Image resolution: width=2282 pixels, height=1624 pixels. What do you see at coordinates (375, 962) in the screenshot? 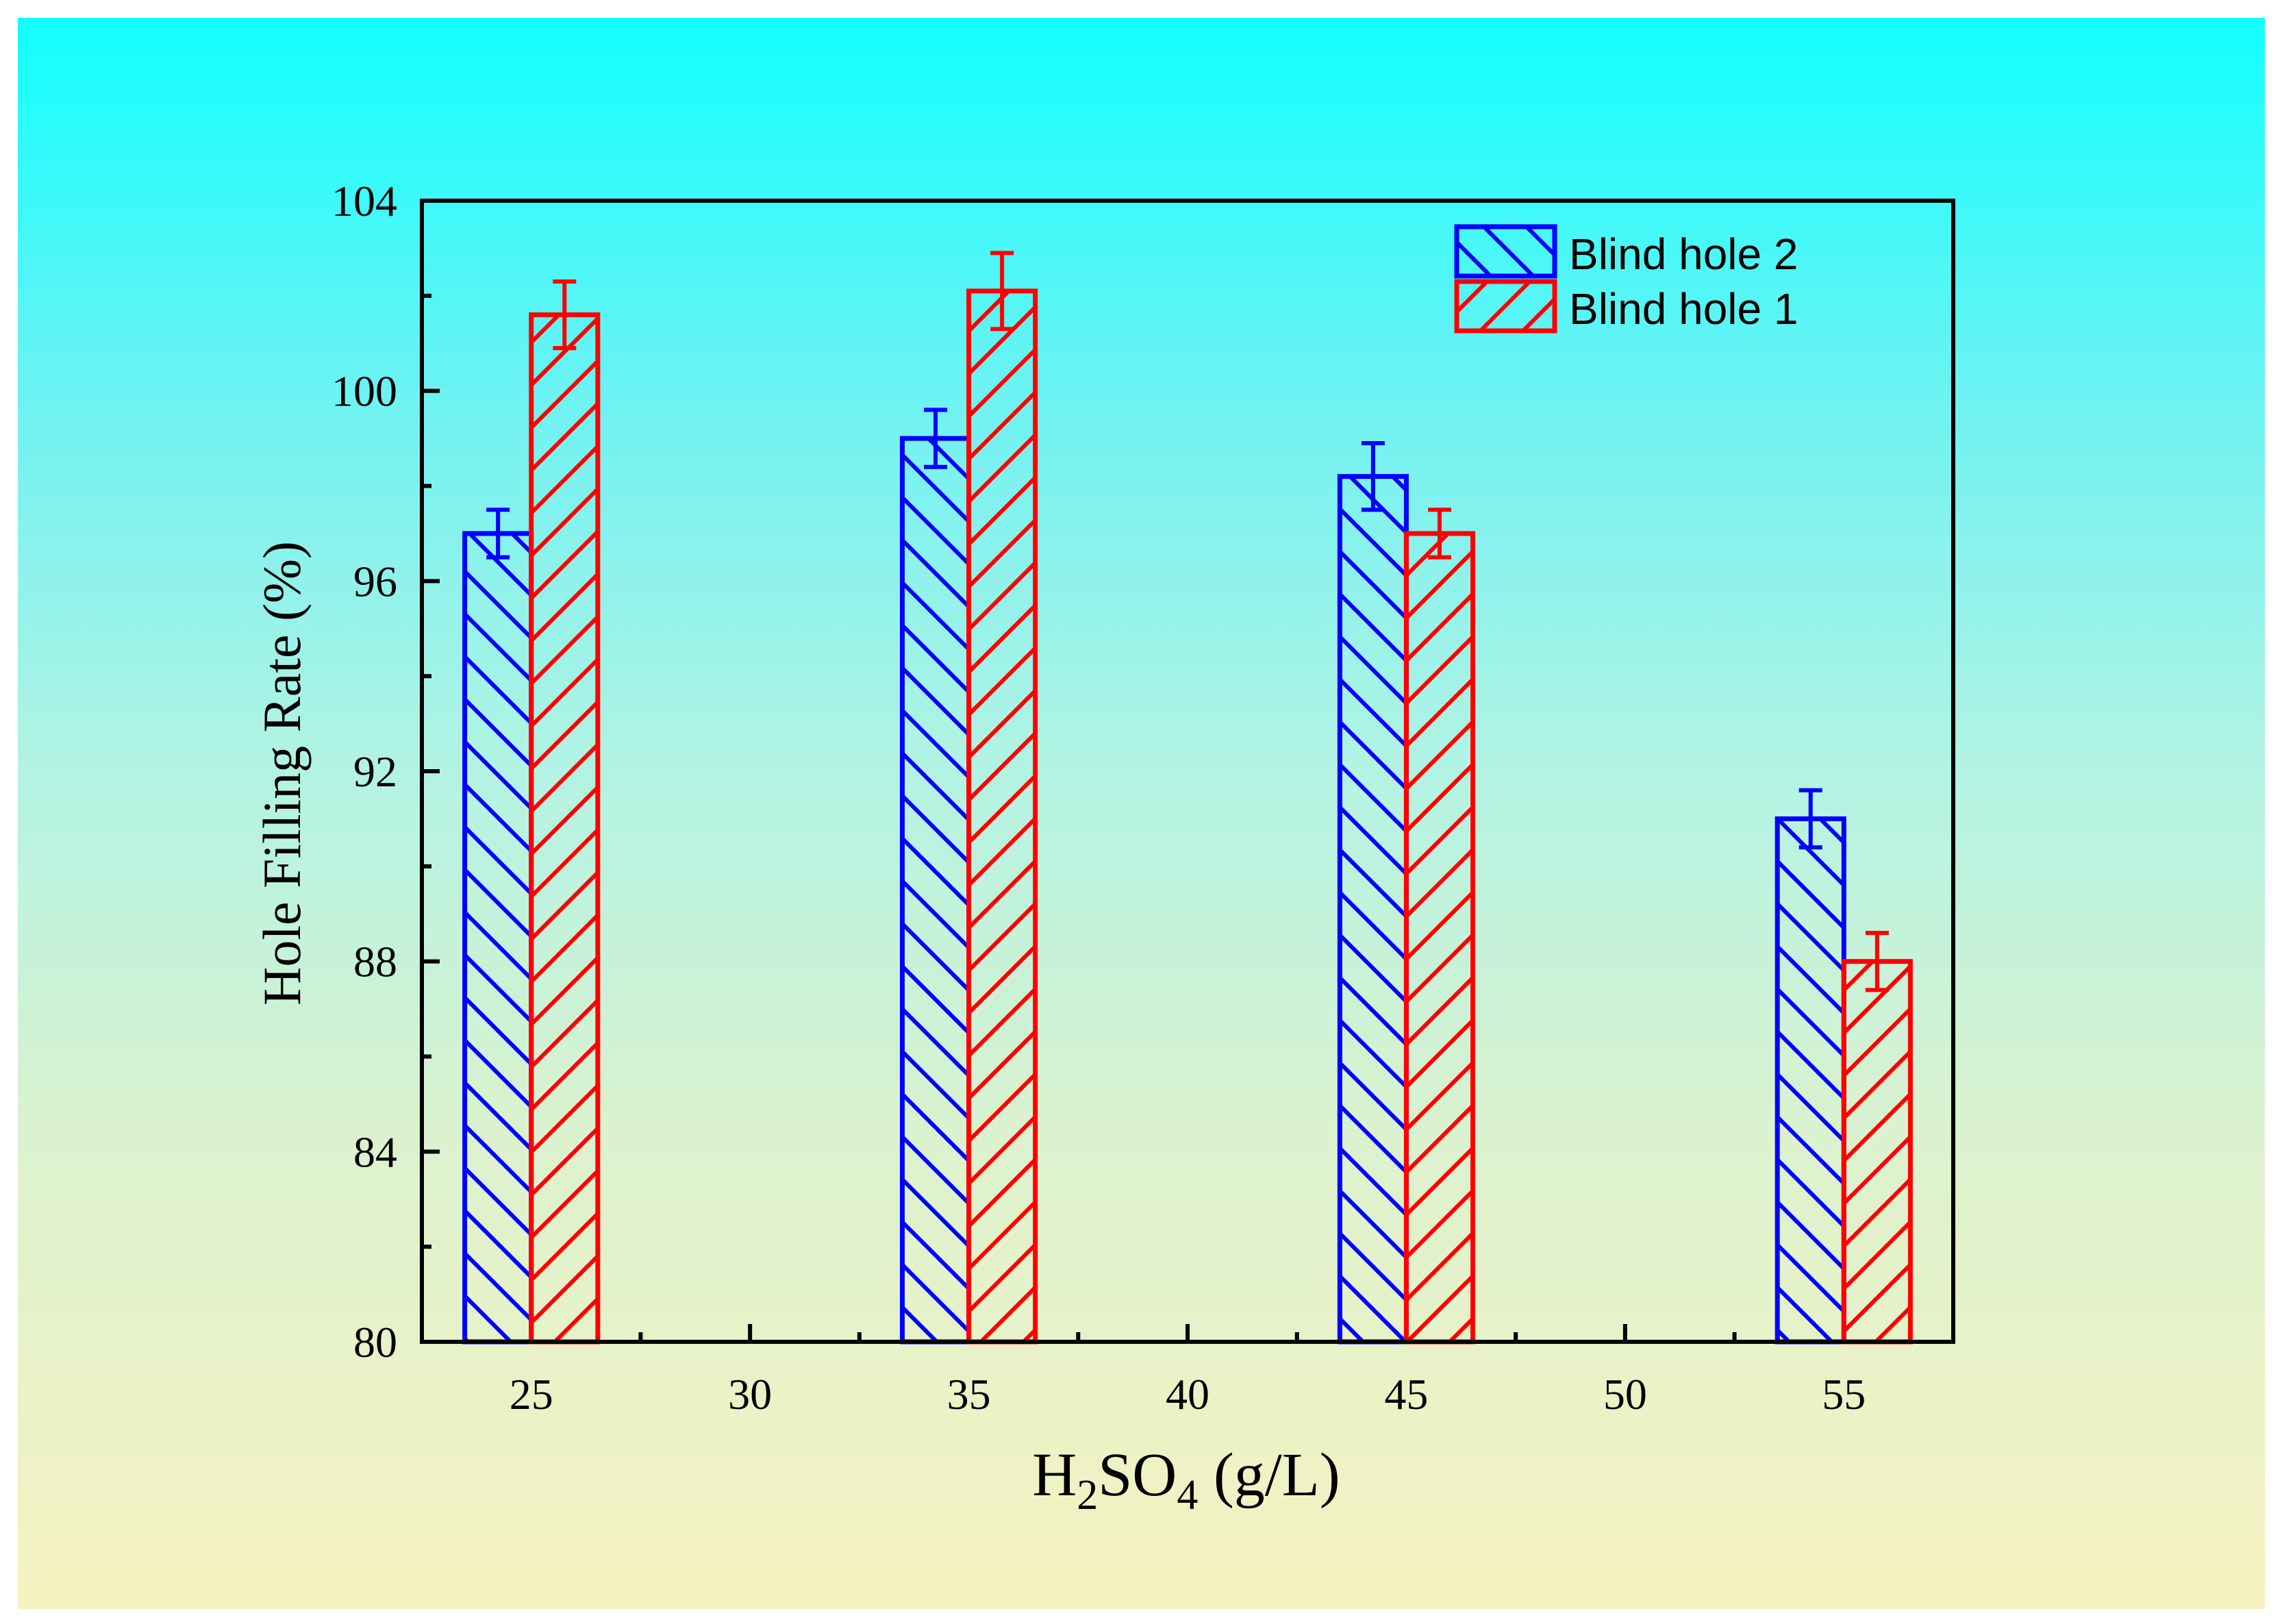
I see `y-tick-label: 88` at bounding box center [375, 962].